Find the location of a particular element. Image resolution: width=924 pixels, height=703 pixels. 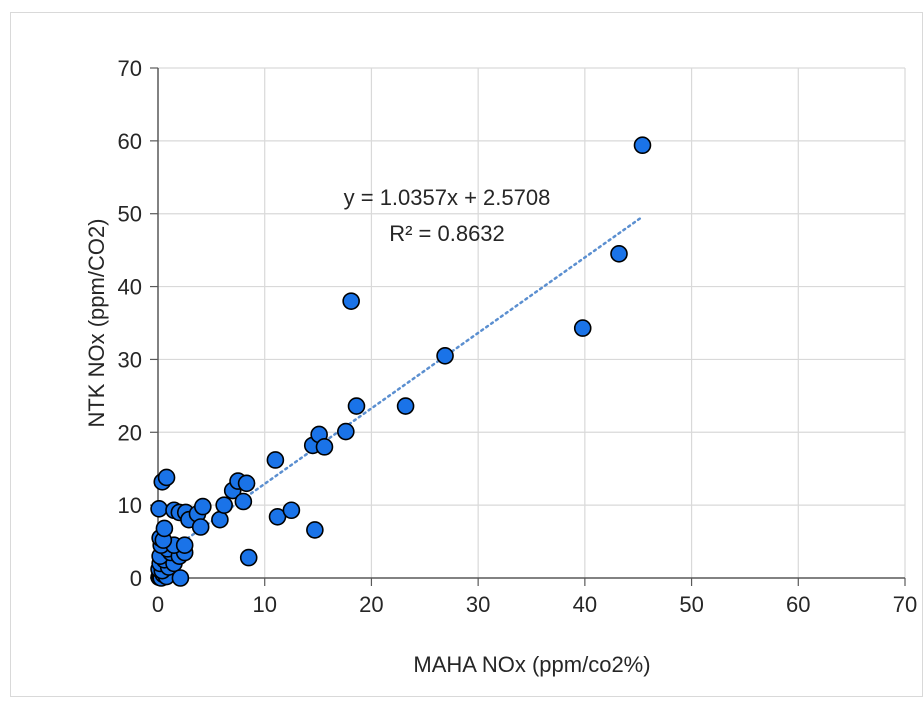

x-tick-label: 40 is located at coordinates (585, 604).